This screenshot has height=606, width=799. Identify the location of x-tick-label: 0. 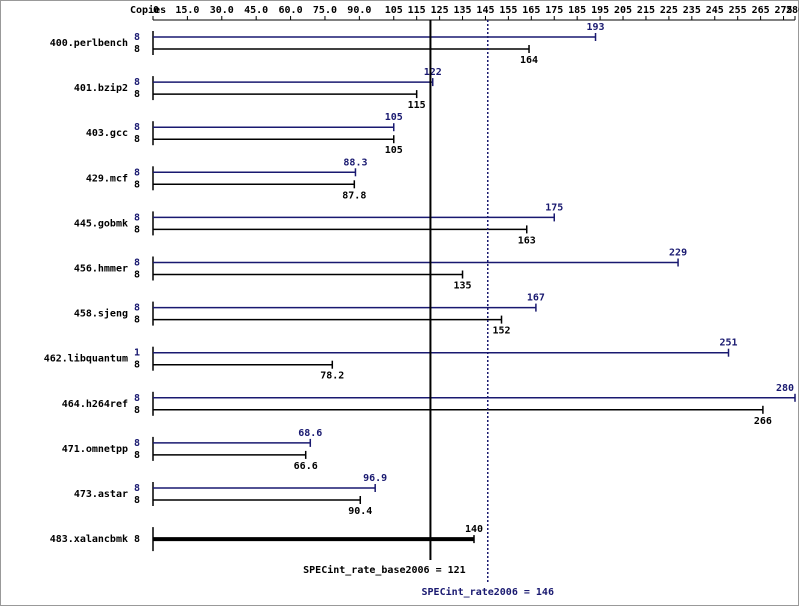
(156, 10).